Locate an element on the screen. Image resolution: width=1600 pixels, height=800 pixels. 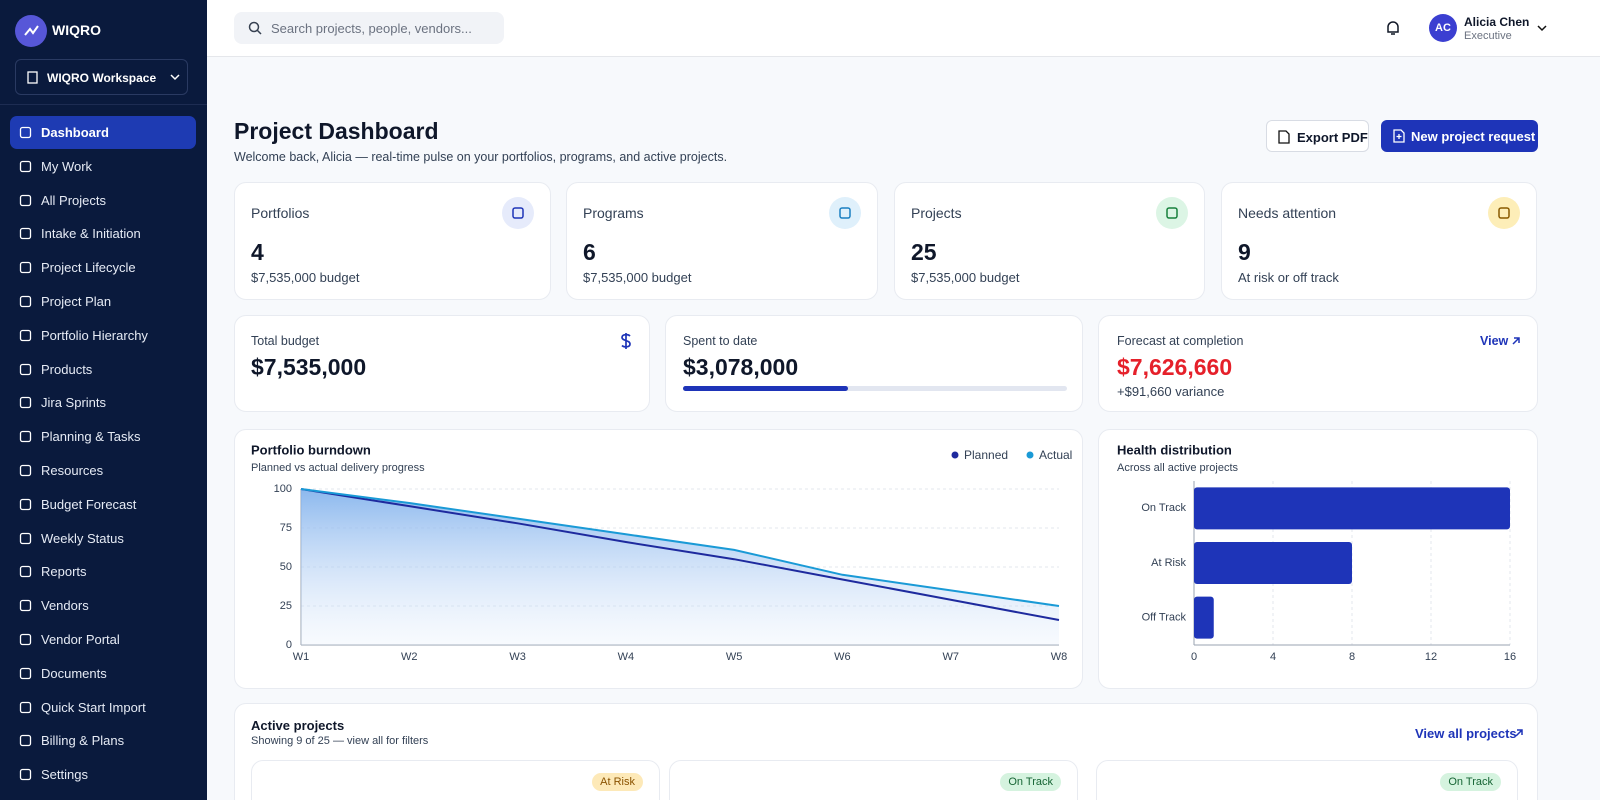
x-tick-label: 8 is located at coordinates (1352, 657).